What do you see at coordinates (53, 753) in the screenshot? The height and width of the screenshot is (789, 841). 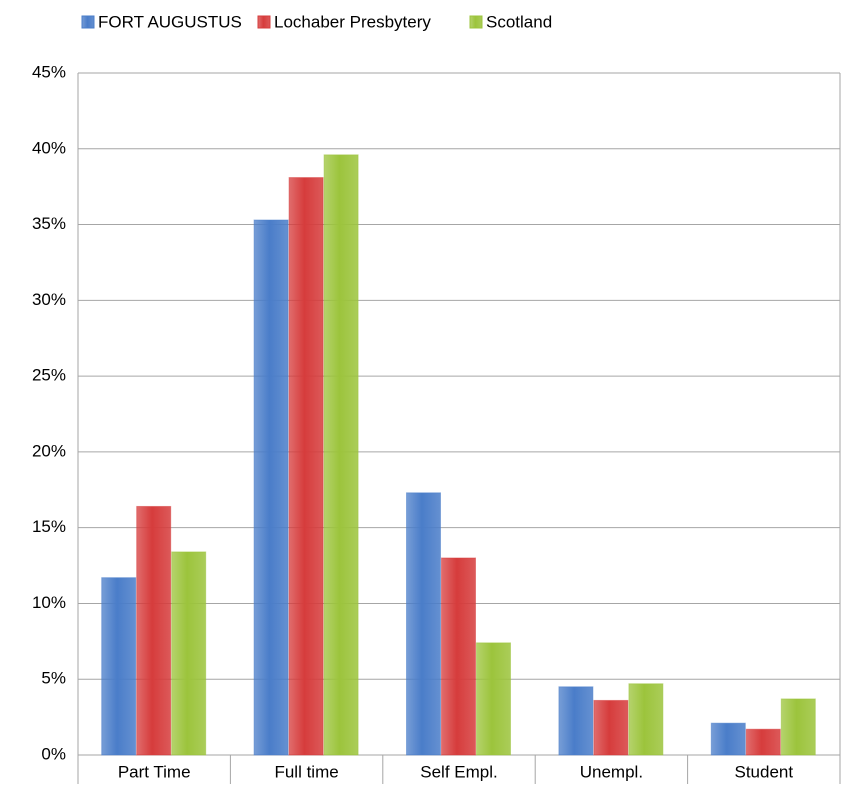 I see `y-tick-label: 0%` at bounding box center [53, 753].